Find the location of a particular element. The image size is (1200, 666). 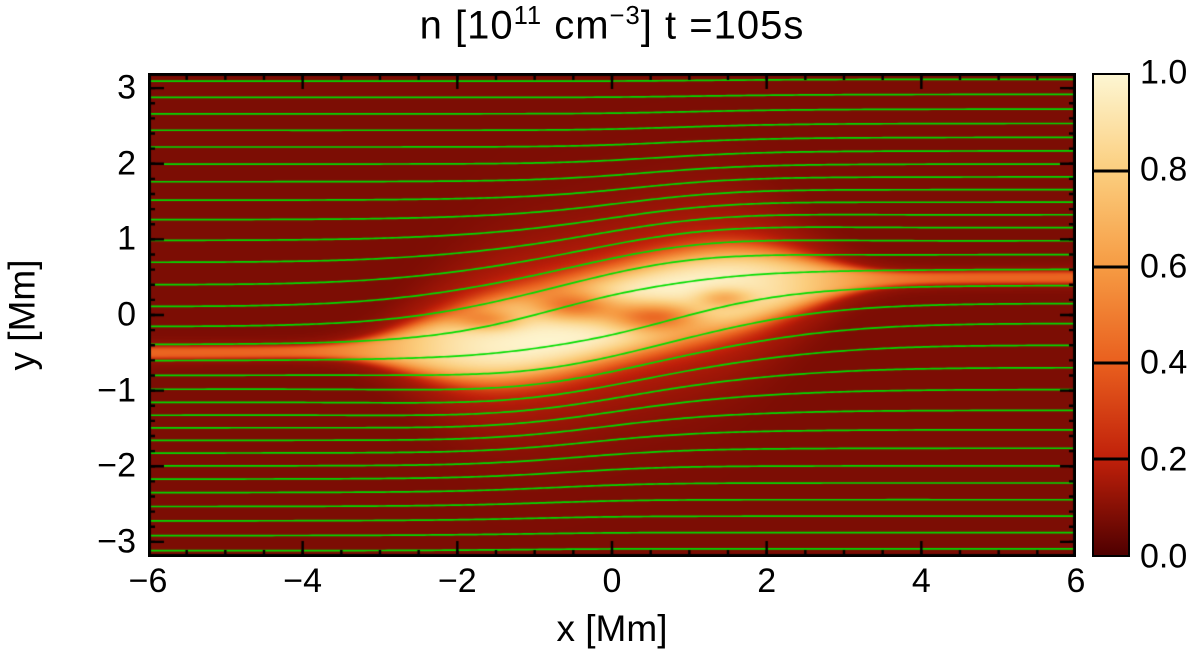

y-tick-label: 0 is located at coordinates (126, 314).